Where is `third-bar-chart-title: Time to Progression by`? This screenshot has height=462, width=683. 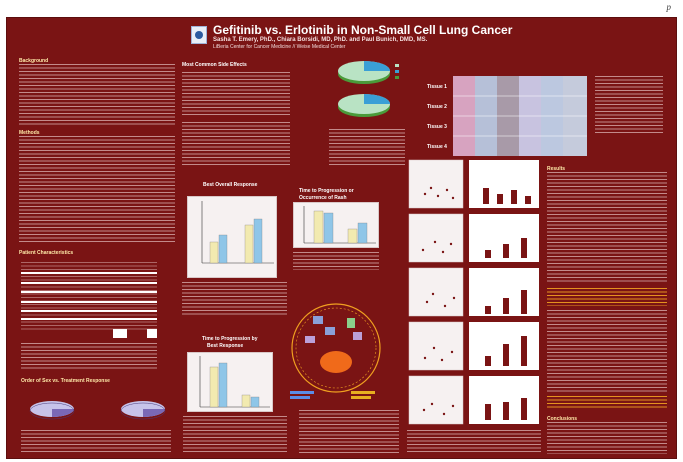
third-bar-chart-title: Time to Progression by is located at coordinates (230, 339).